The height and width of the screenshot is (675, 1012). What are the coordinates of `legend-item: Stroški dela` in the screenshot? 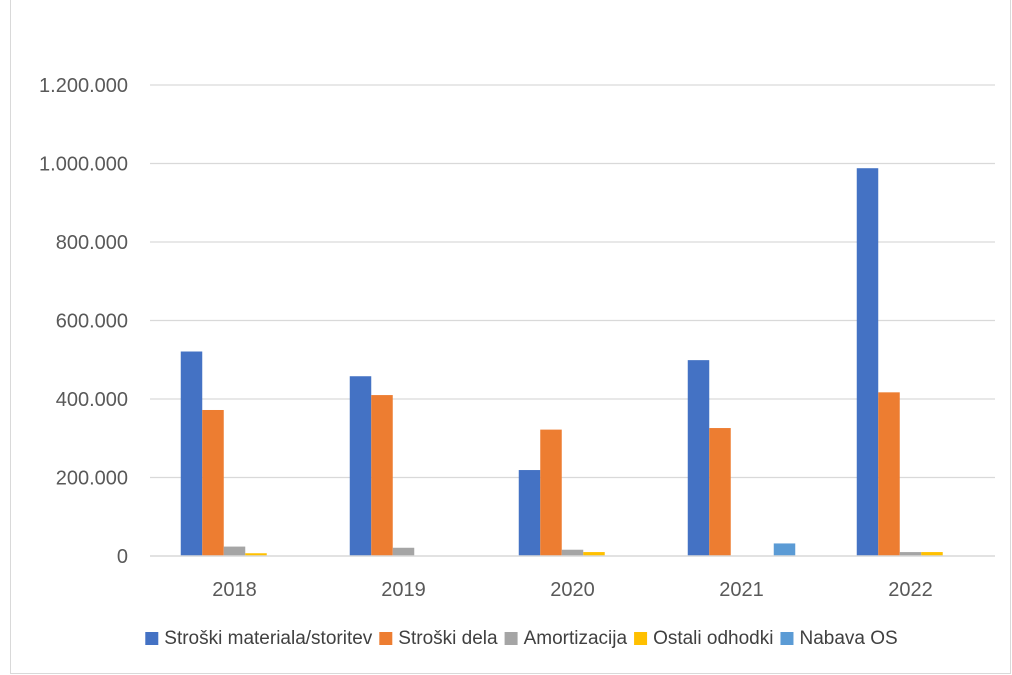 It's located at (438, 638).